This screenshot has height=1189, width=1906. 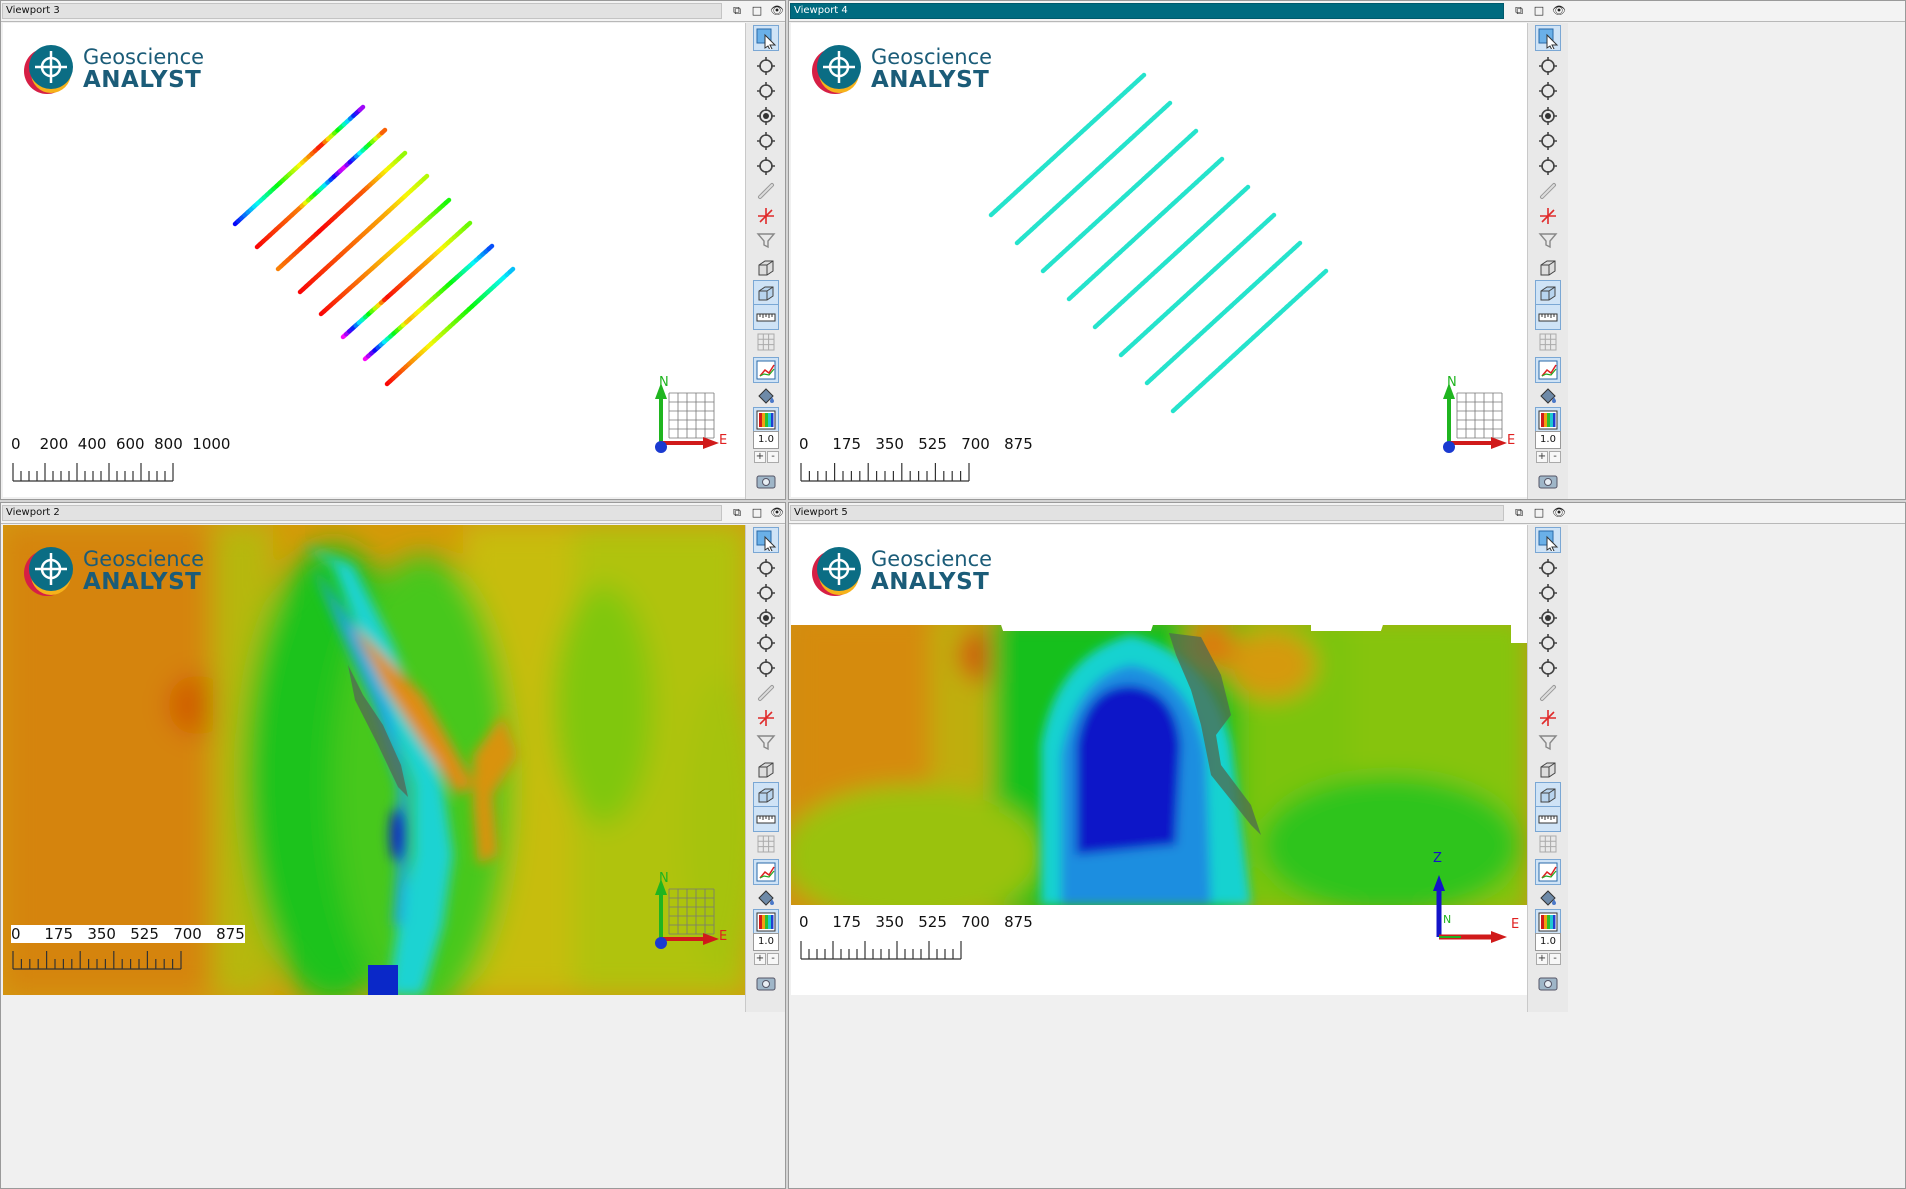 What do you see at coordinates (362, 513) in the screenshot?
I see `viewport-title: Viewport 2` at bounding box center [362, 513].